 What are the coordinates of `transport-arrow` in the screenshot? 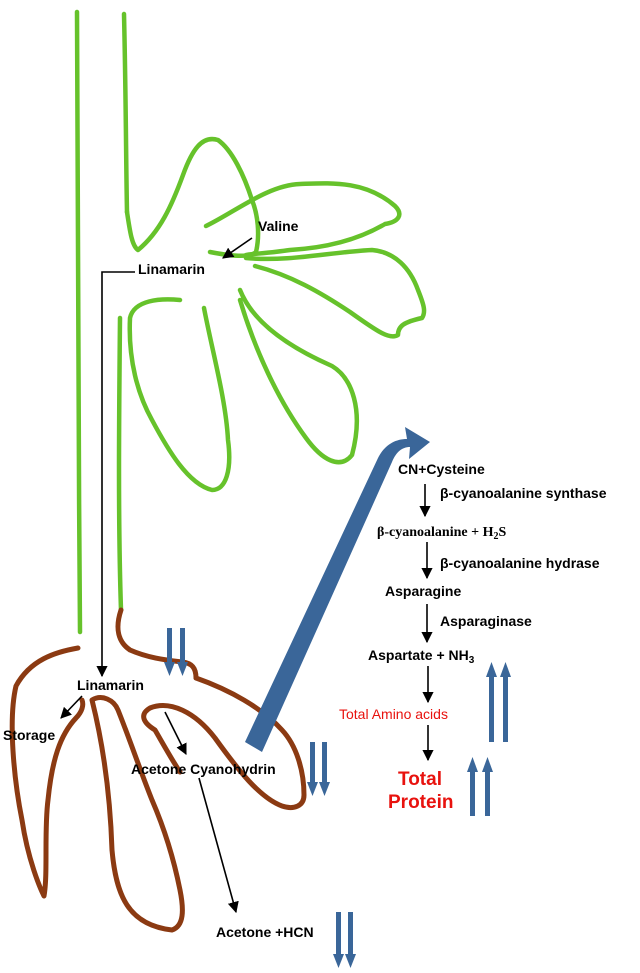 It's located at (337, 589).